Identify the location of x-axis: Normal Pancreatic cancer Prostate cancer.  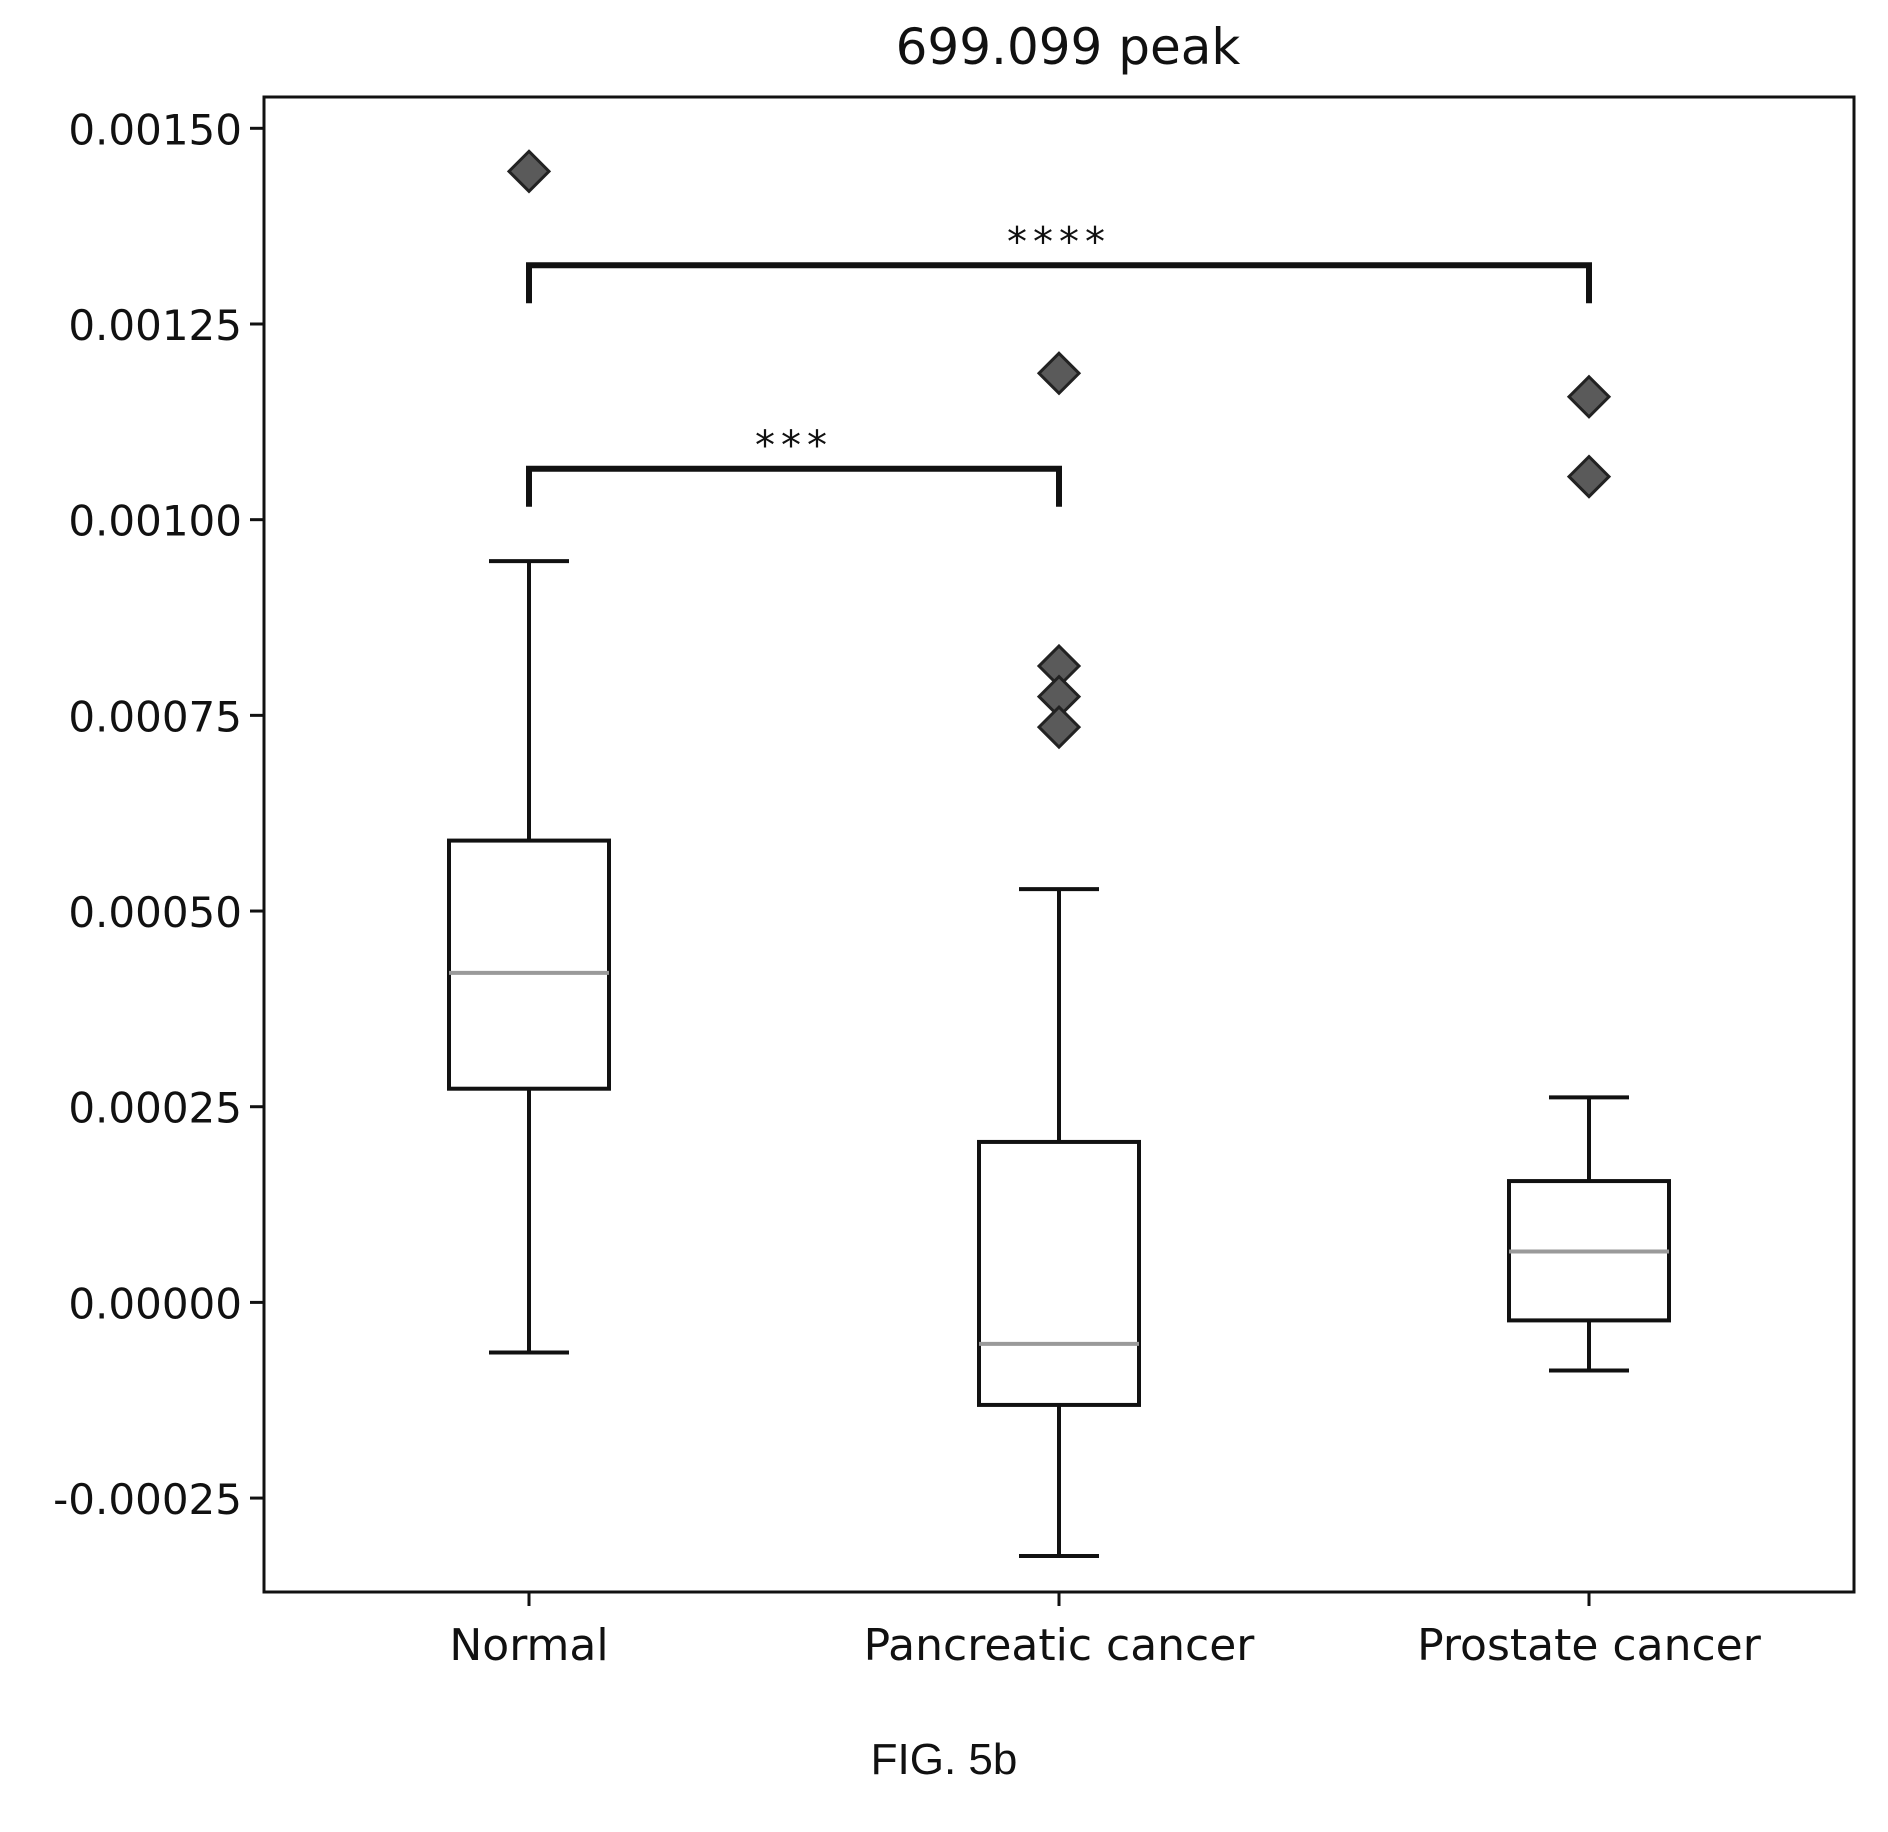
(1105, 1631).